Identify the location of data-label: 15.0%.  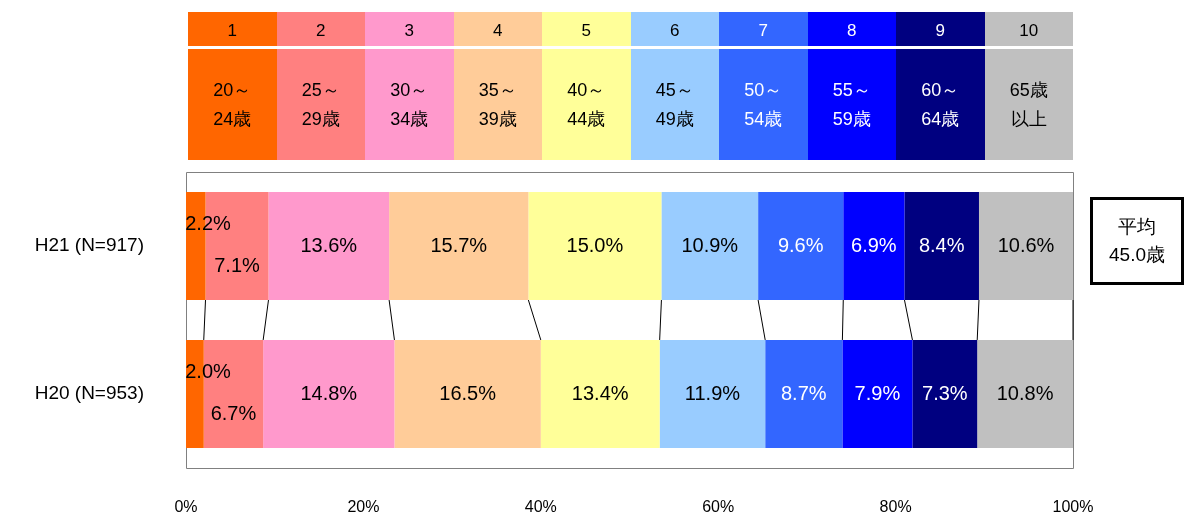
(595, 244).